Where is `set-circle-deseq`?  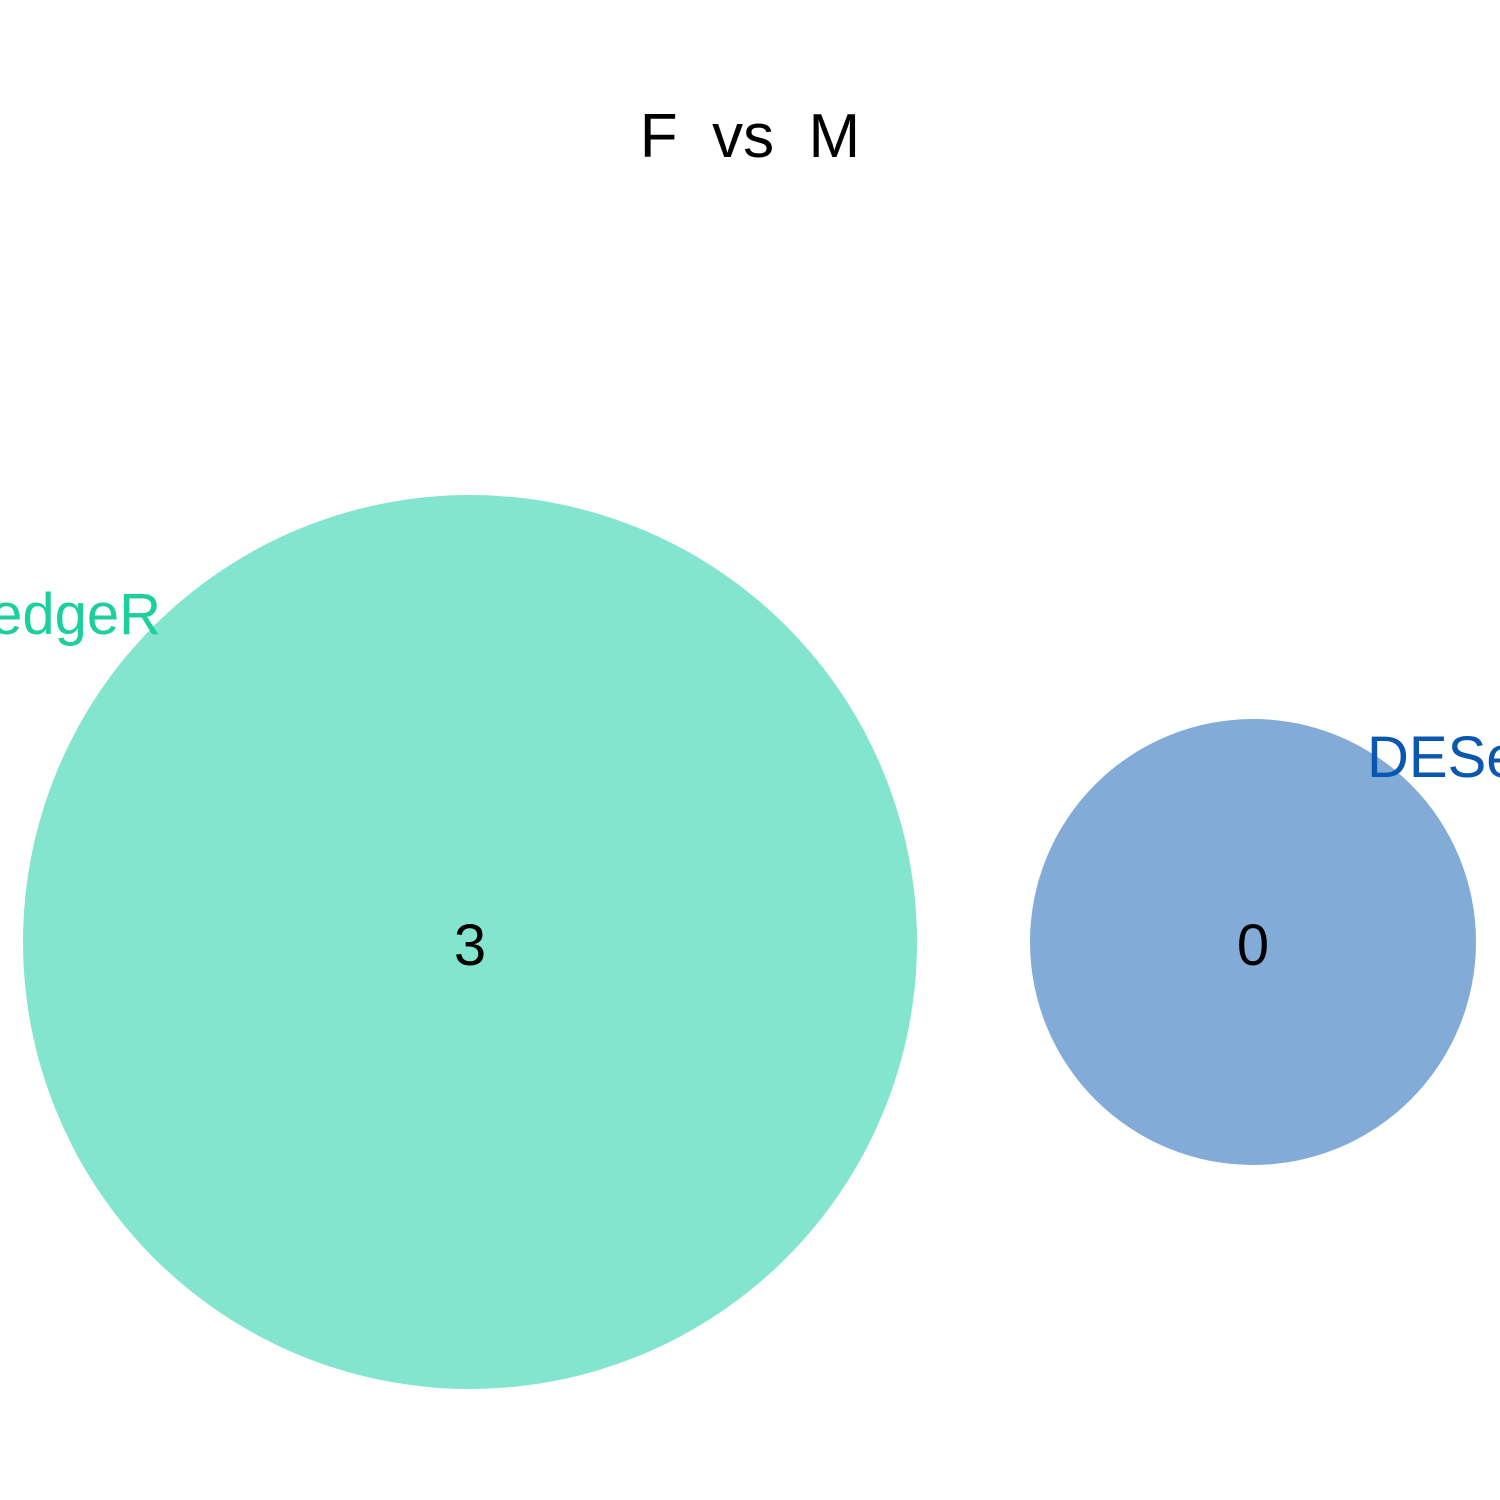
set-circle-deseq is located at coordinates (1253, 942).